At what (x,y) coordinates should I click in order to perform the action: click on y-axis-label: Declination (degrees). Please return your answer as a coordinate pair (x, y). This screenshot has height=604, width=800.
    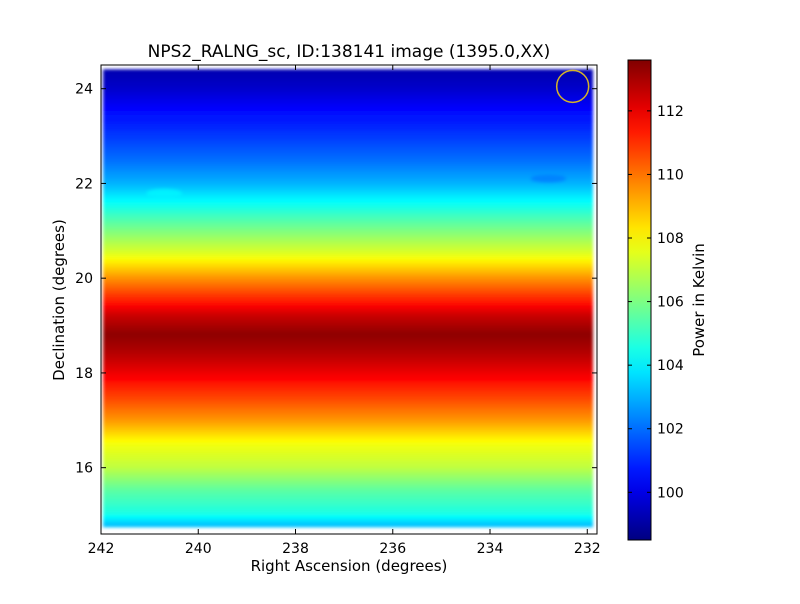
    Looking at the image, I should click on (59, 300).